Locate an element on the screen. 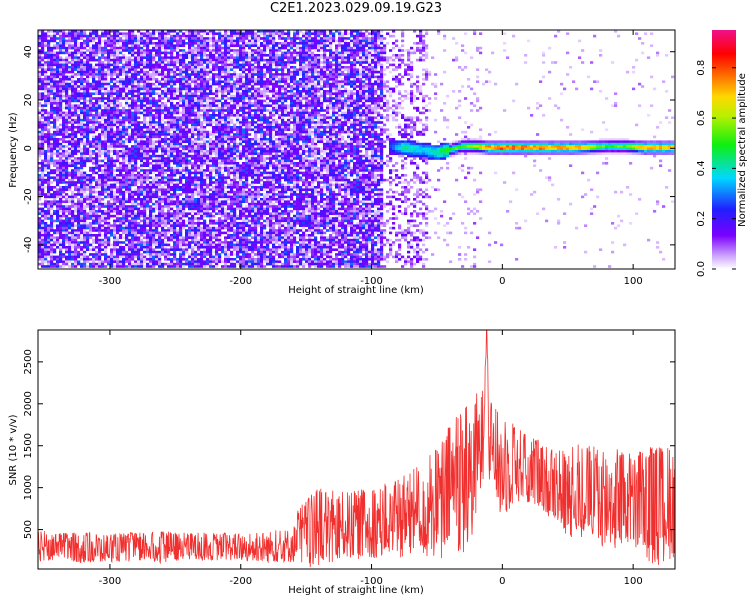 Image resolution: width=750 pixels, height=600 pixels. heatmap-cell-1962 is located at coordinates (109, 228).